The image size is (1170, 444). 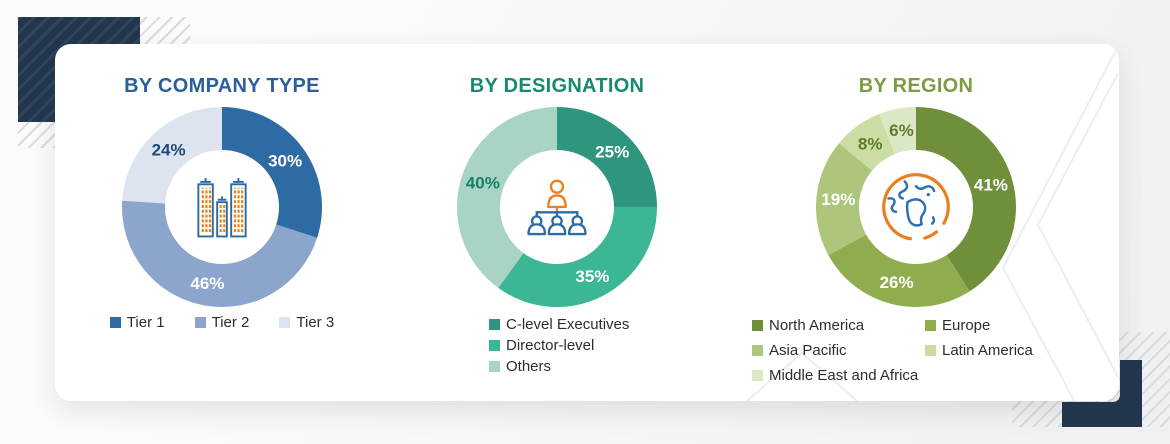 I want to click on legend-item: Europe, so click(x=1000, y=325).